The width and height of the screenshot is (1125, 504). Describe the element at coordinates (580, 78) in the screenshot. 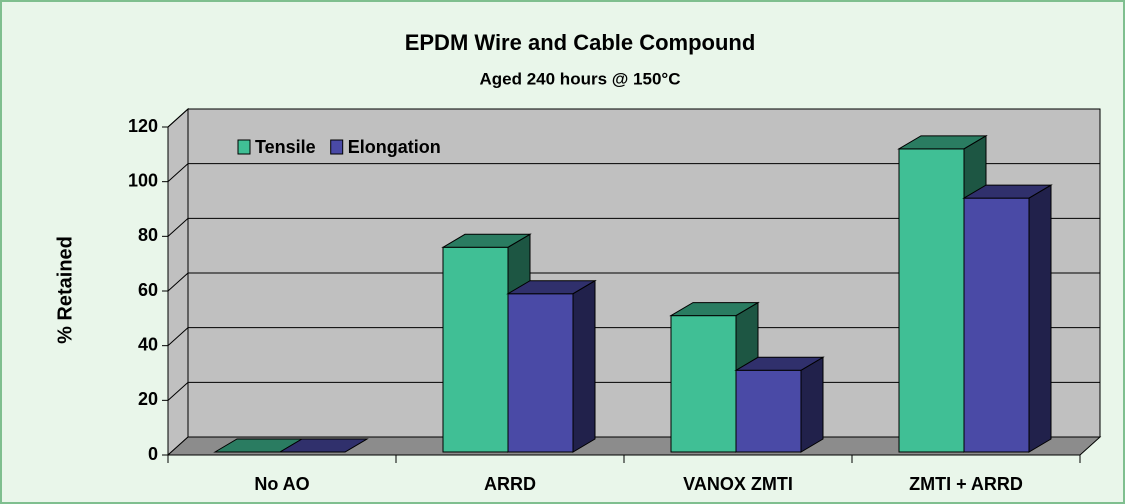

I see `chart-subtitle: Aged 240 hours @ 150°C` at that location.